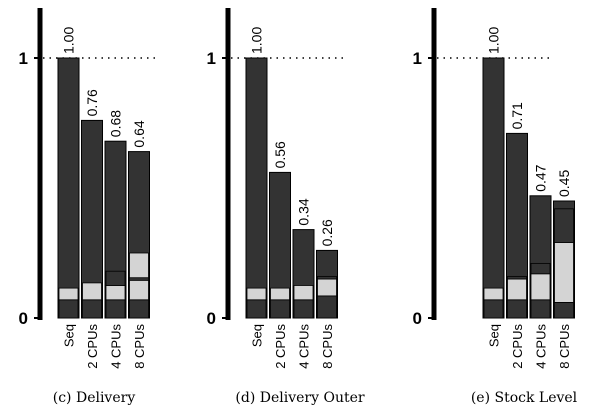  I want to click on value-label: 0.64, so click(139, 133).